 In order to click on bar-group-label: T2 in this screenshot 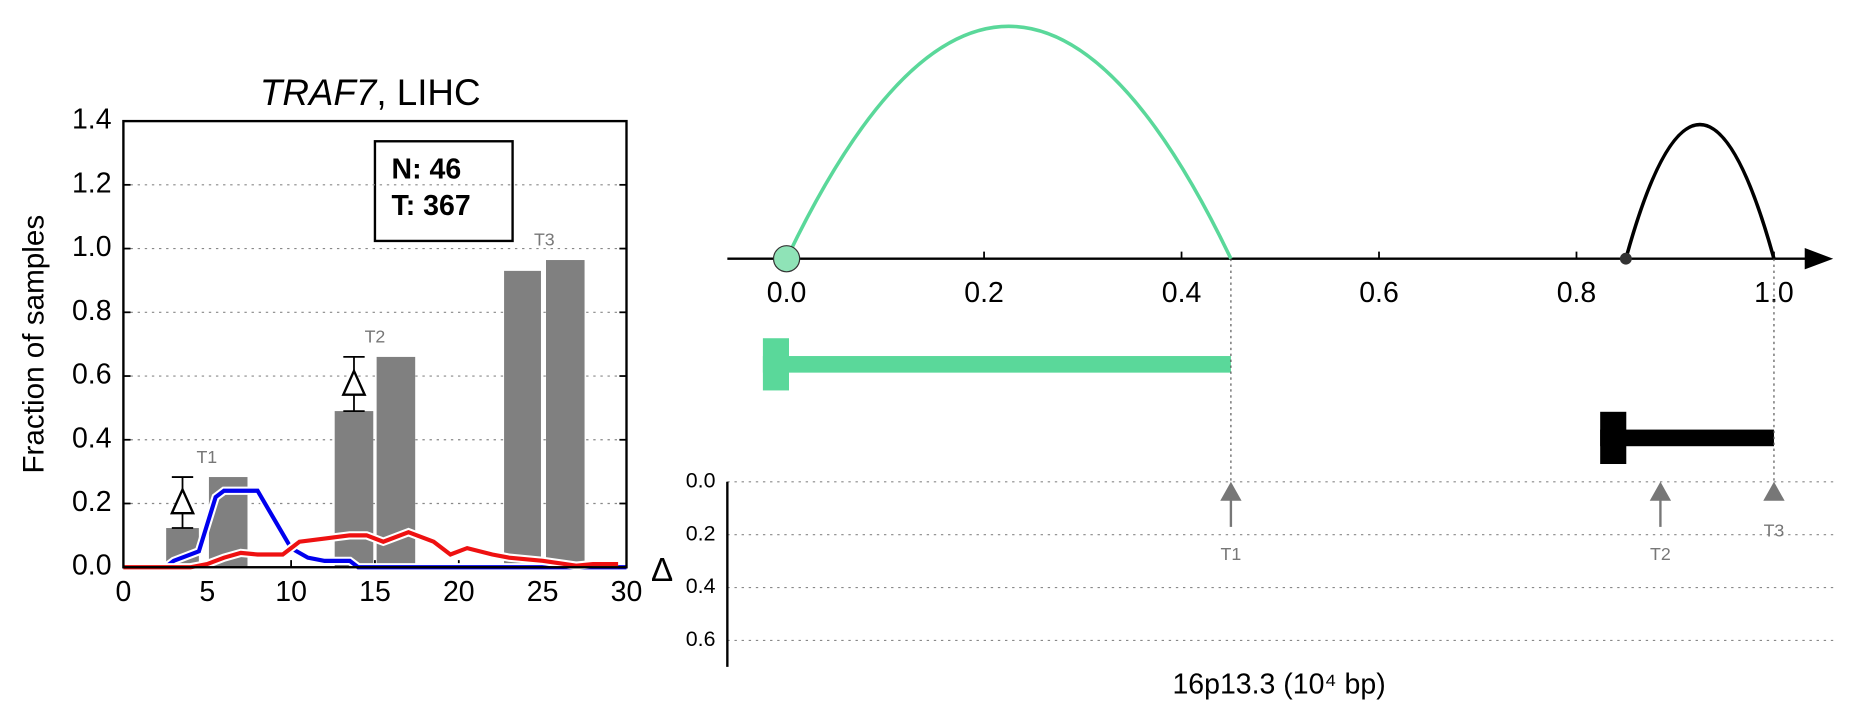, I will do `click(375, 337)`.